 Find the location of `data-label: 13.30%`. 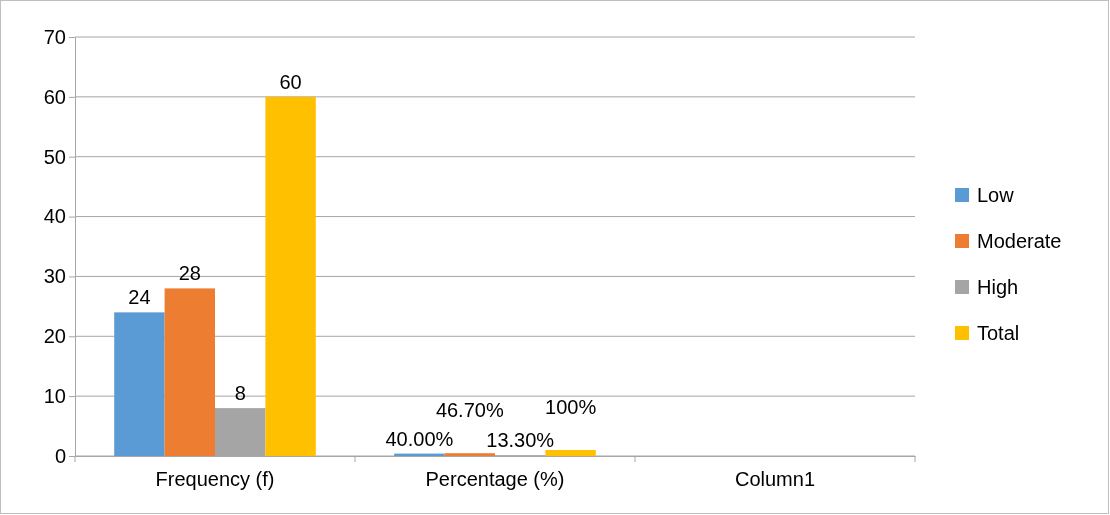

data-label: 13.30% is located at coordinates (520, 440).